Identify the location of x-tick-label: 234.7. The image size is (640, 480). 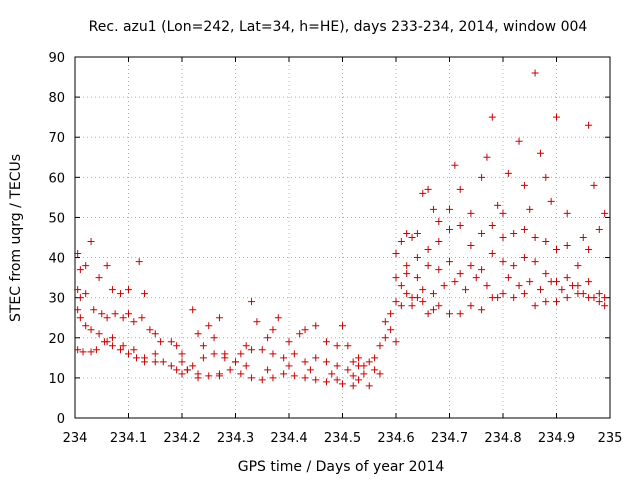
(449, 438).